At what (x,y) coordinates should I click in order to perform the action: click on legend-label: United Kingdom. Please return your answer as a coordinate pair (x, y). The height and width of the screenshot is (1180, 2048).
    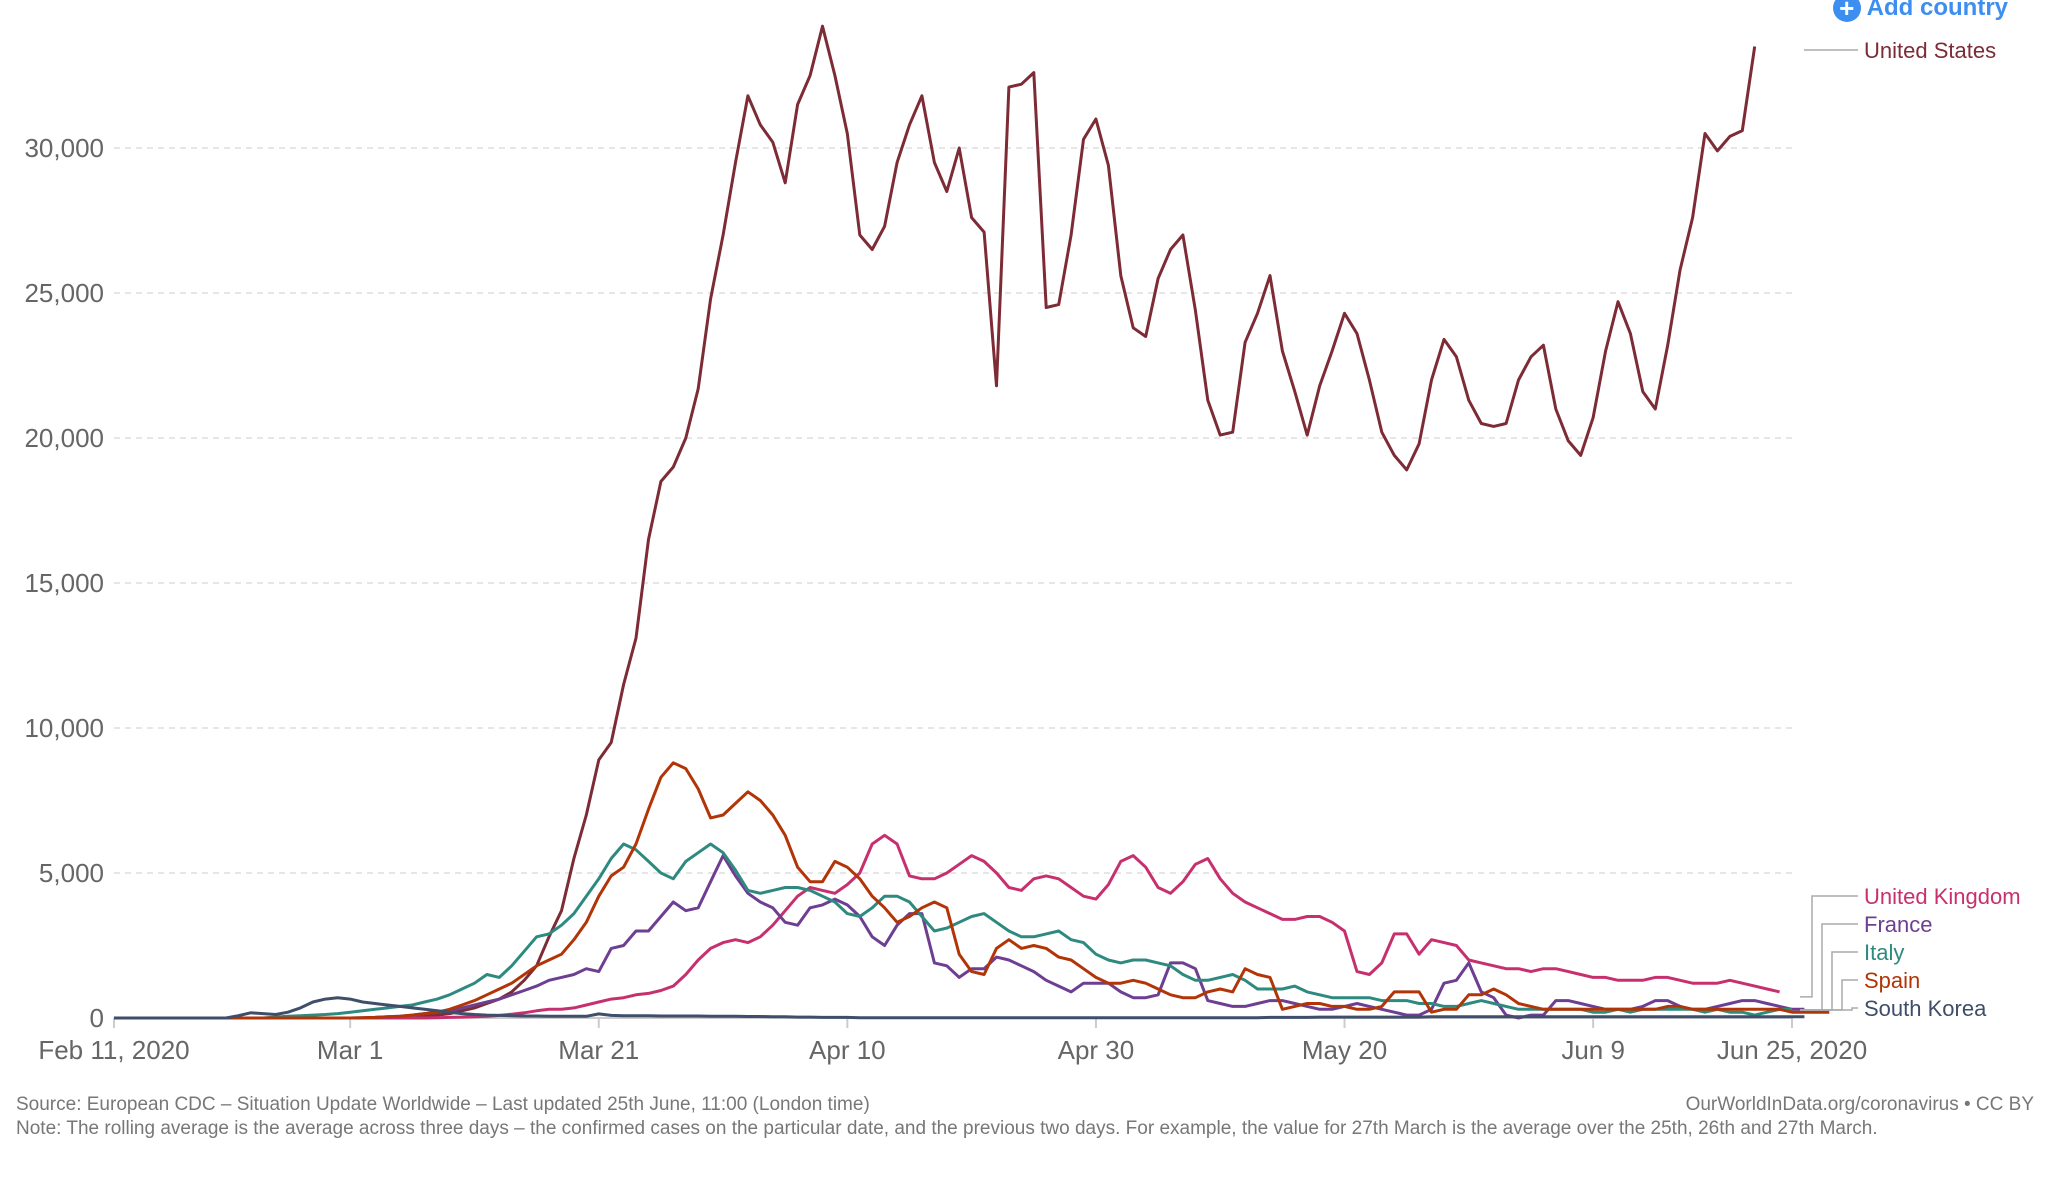
    Looking at the image, I should click on (1942, 896).